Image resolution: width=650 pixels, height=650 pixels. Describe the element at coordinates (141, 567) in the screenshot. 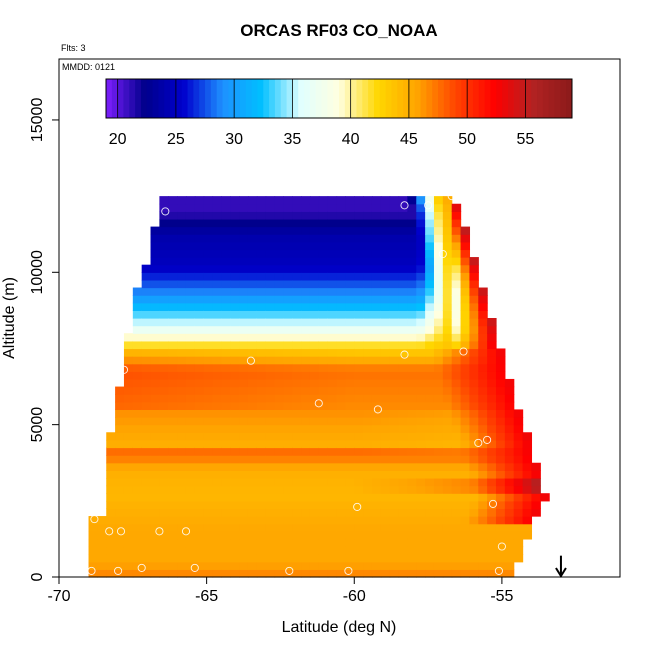

I see `sample-point` at that location.